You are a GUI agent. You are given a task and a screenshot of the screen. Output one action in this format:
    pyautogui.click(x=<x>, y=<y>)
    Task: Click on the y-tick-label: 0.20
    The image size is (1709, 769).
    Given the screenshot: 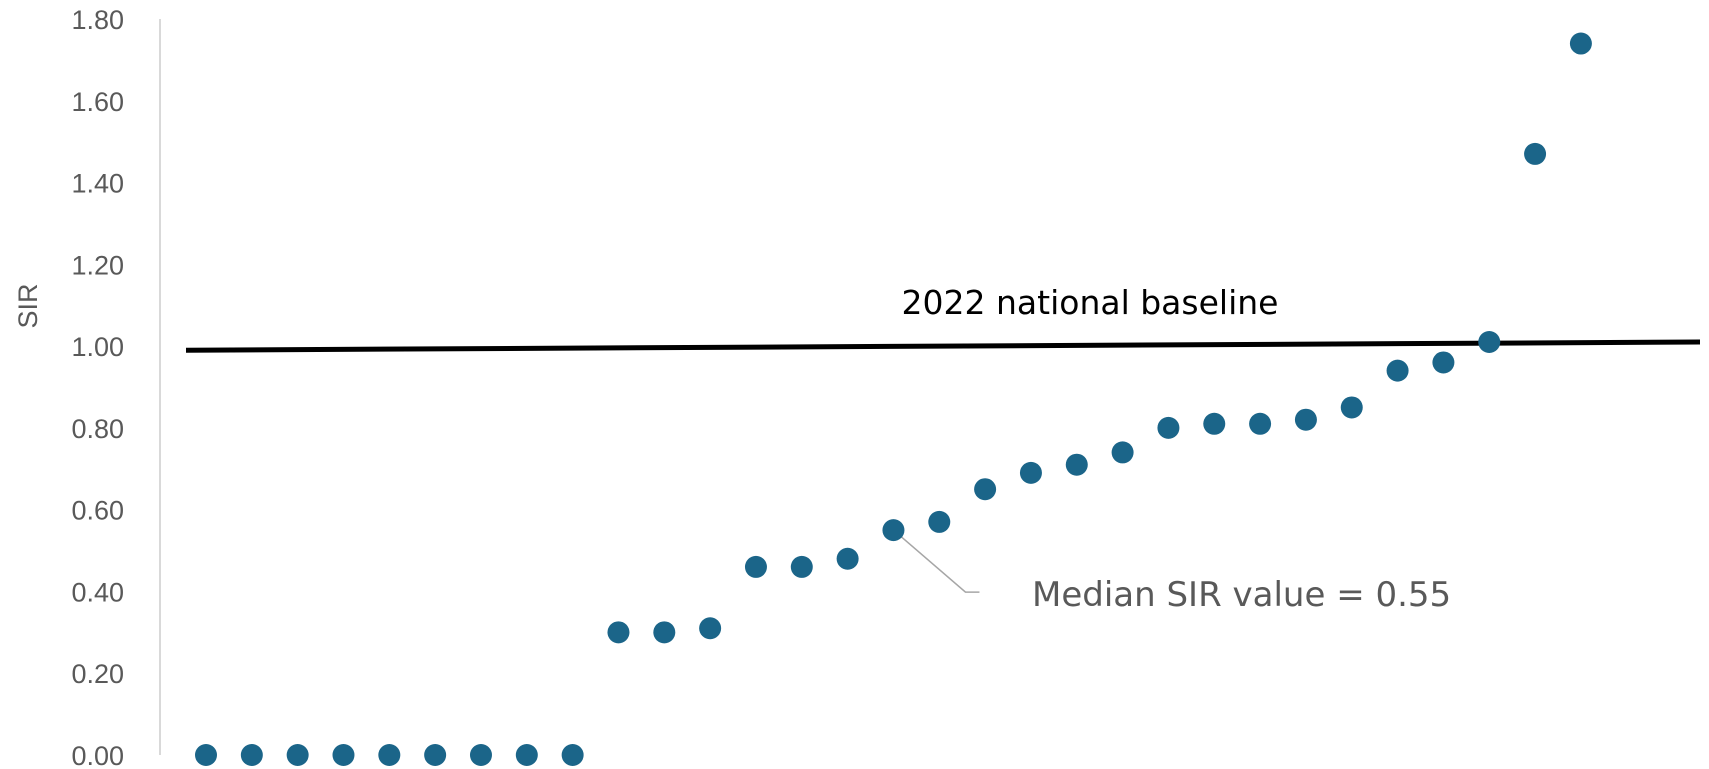 What is the action you would take?
    pyautogui.click(x=97, y=674)
    